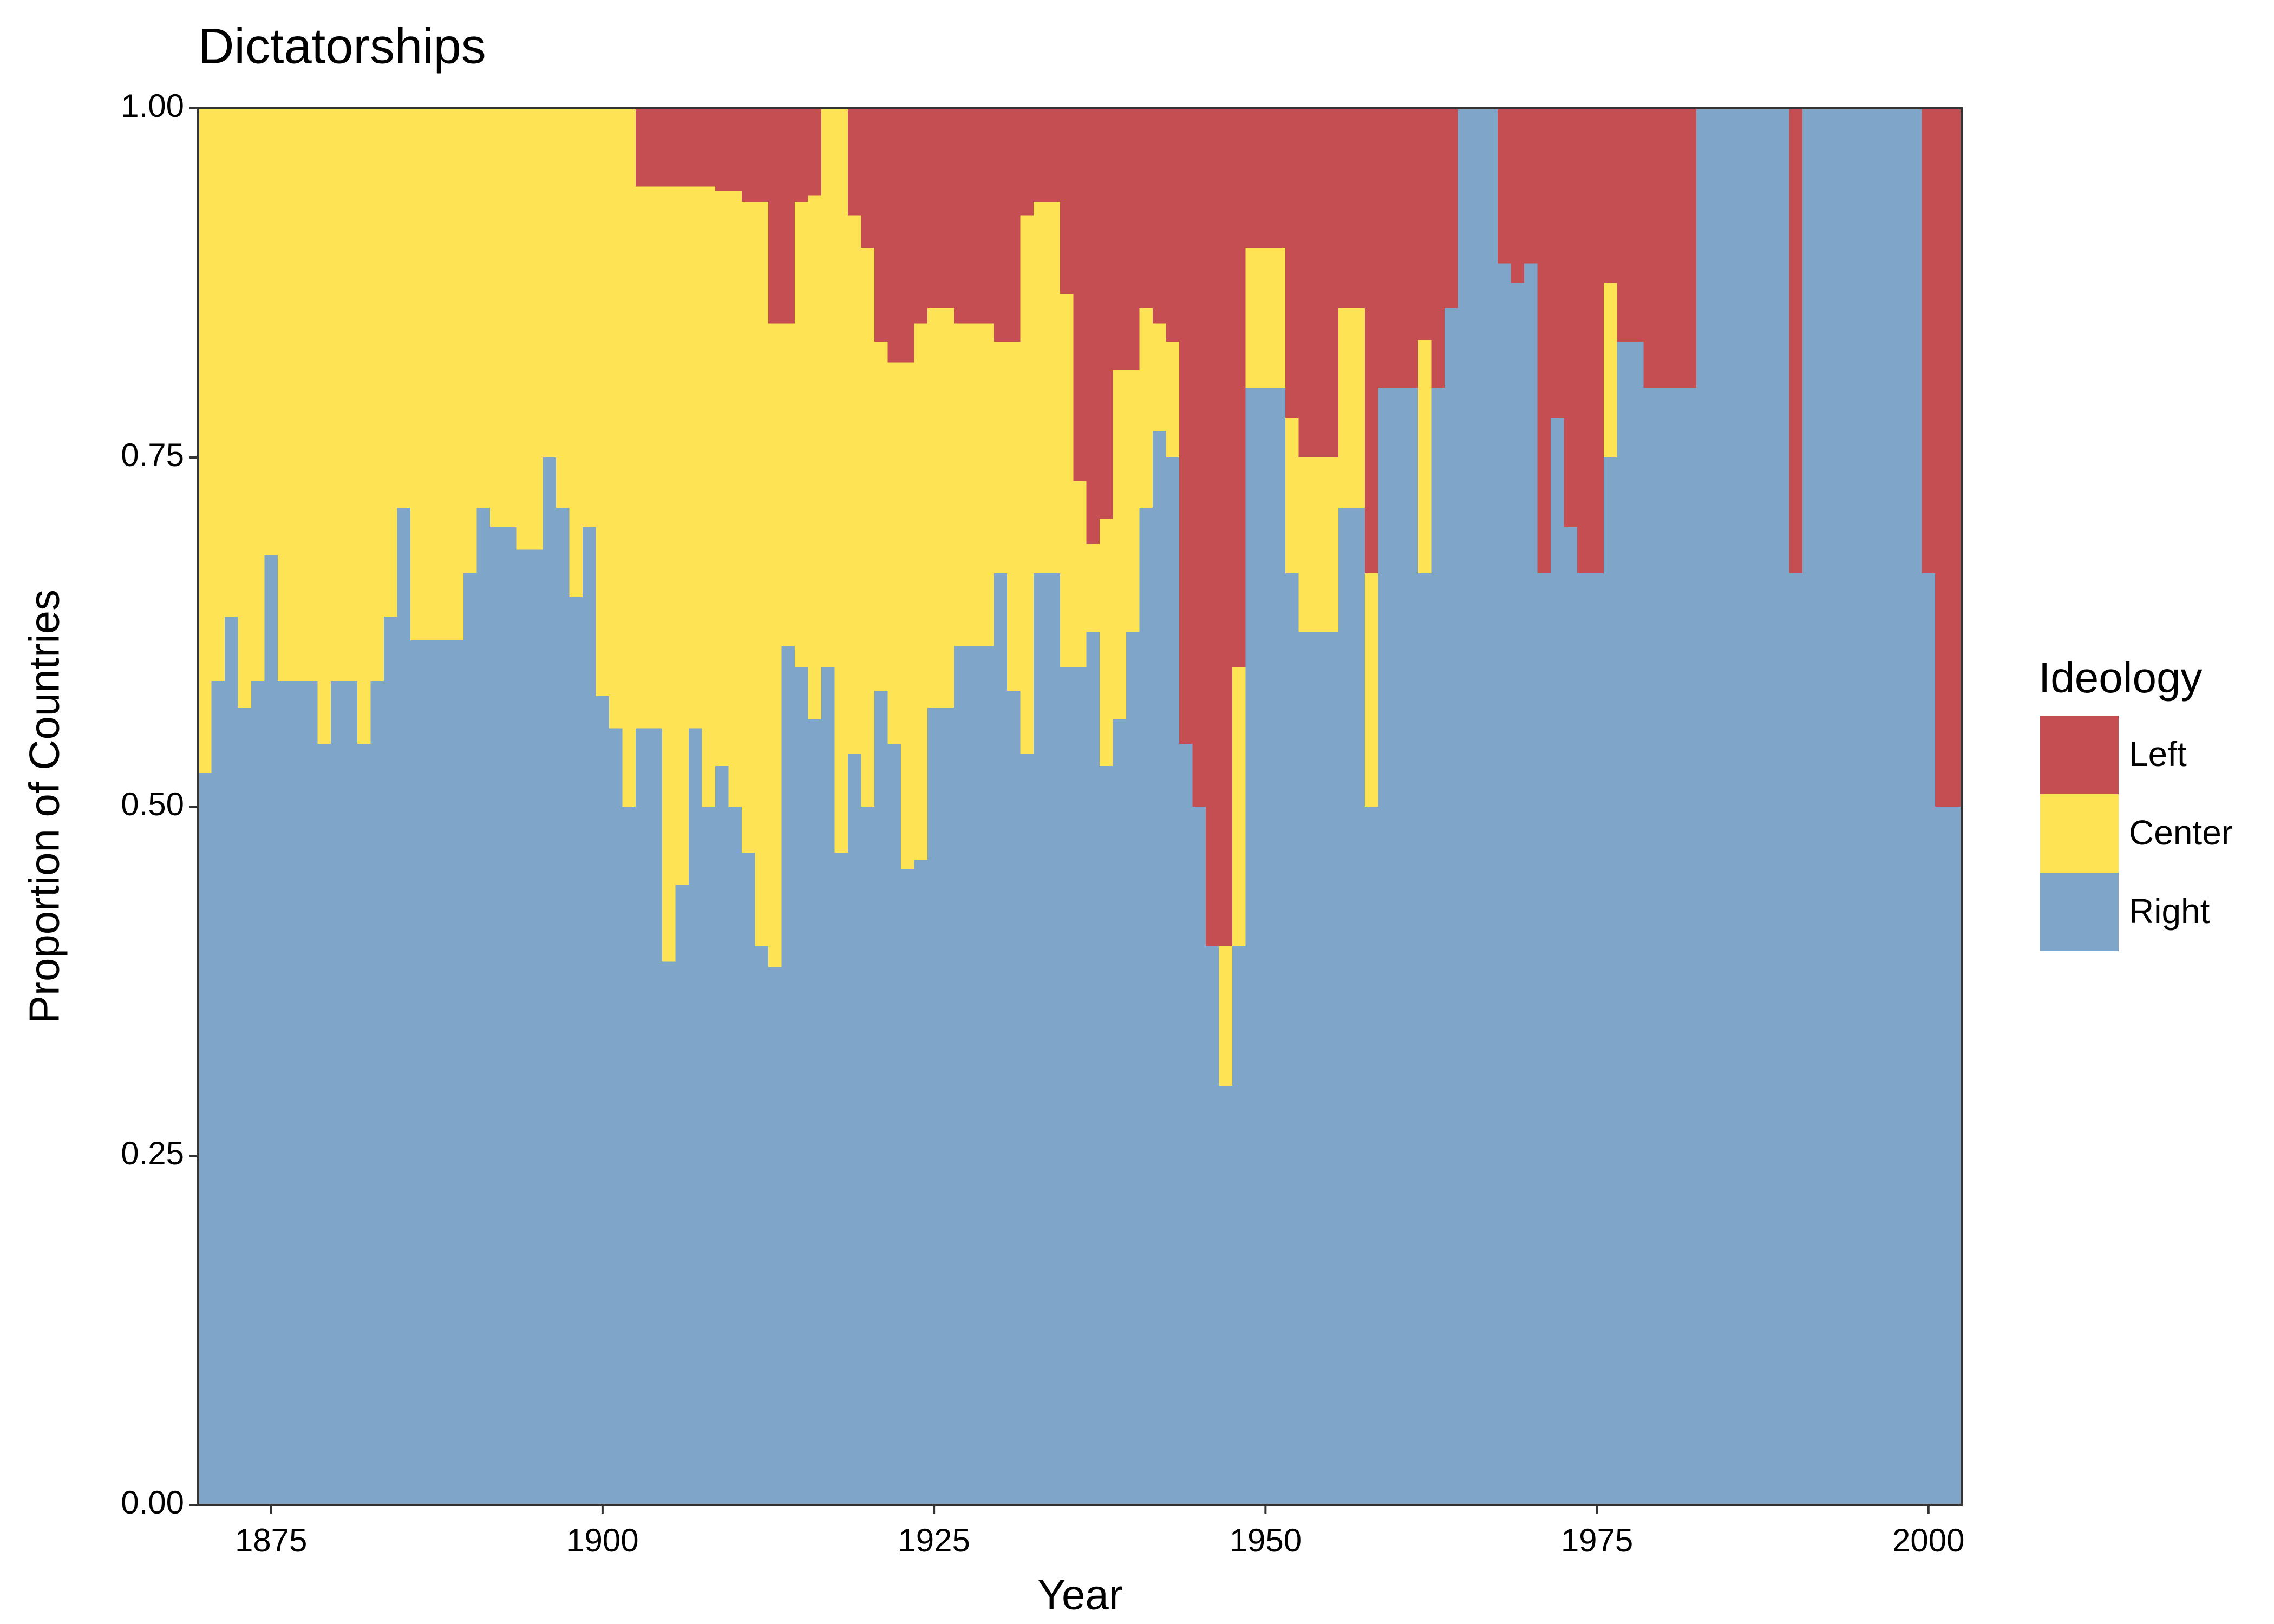  What do you see at coordinates (153, 1502) in the screenshot?
I see `y-tick-label: 0.00` at bounding box center [153, 1502].